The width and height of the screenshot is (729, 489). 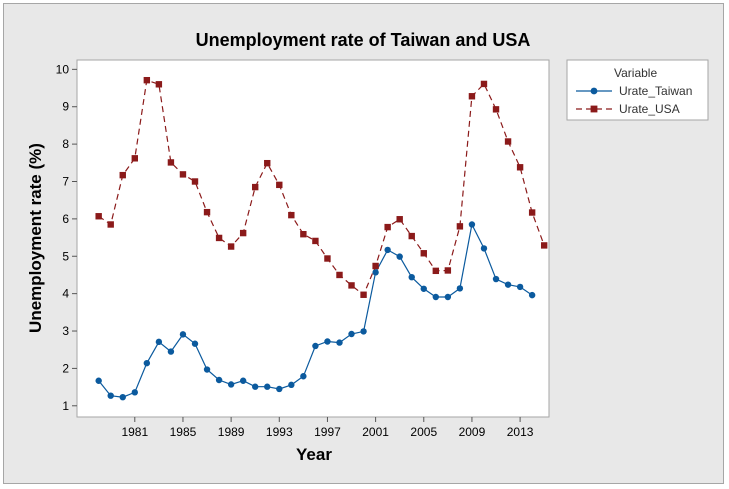 I want to click on x-tick-label: 2005, so click(x=423, y=432).